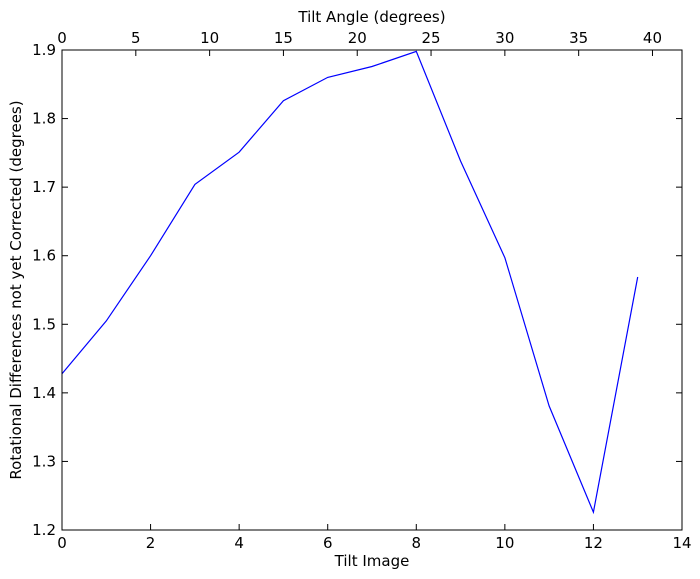  I want to click on x-tick-label: 10, so click(504, 543).